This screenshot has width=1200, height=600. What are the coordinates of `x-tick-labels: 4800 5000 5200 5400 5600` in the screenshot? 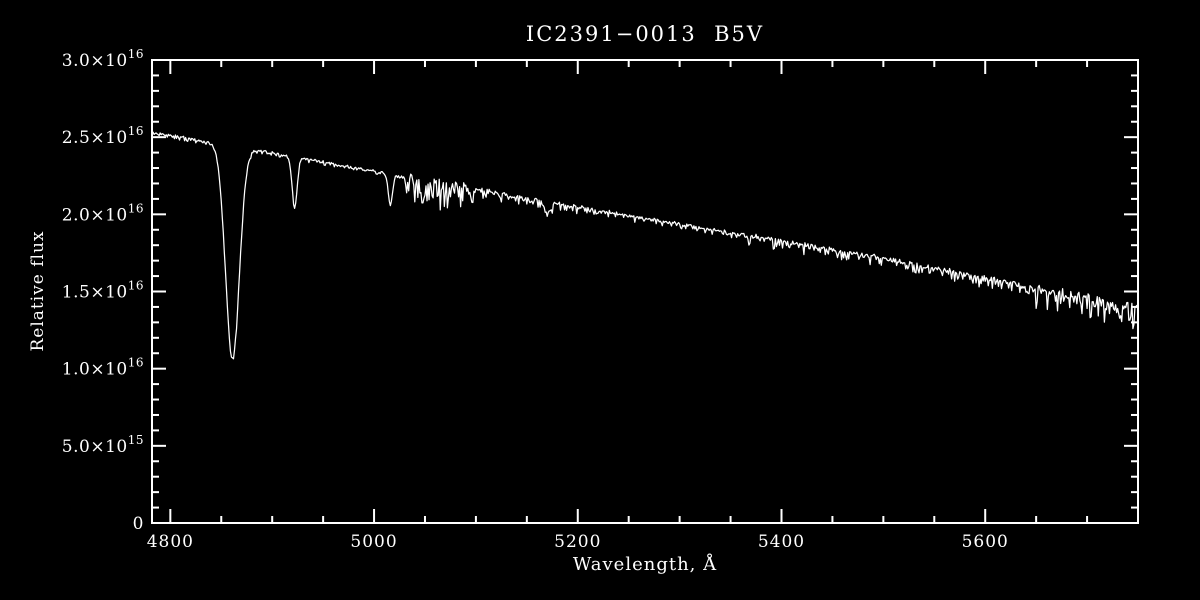 It's located at (578, 542).